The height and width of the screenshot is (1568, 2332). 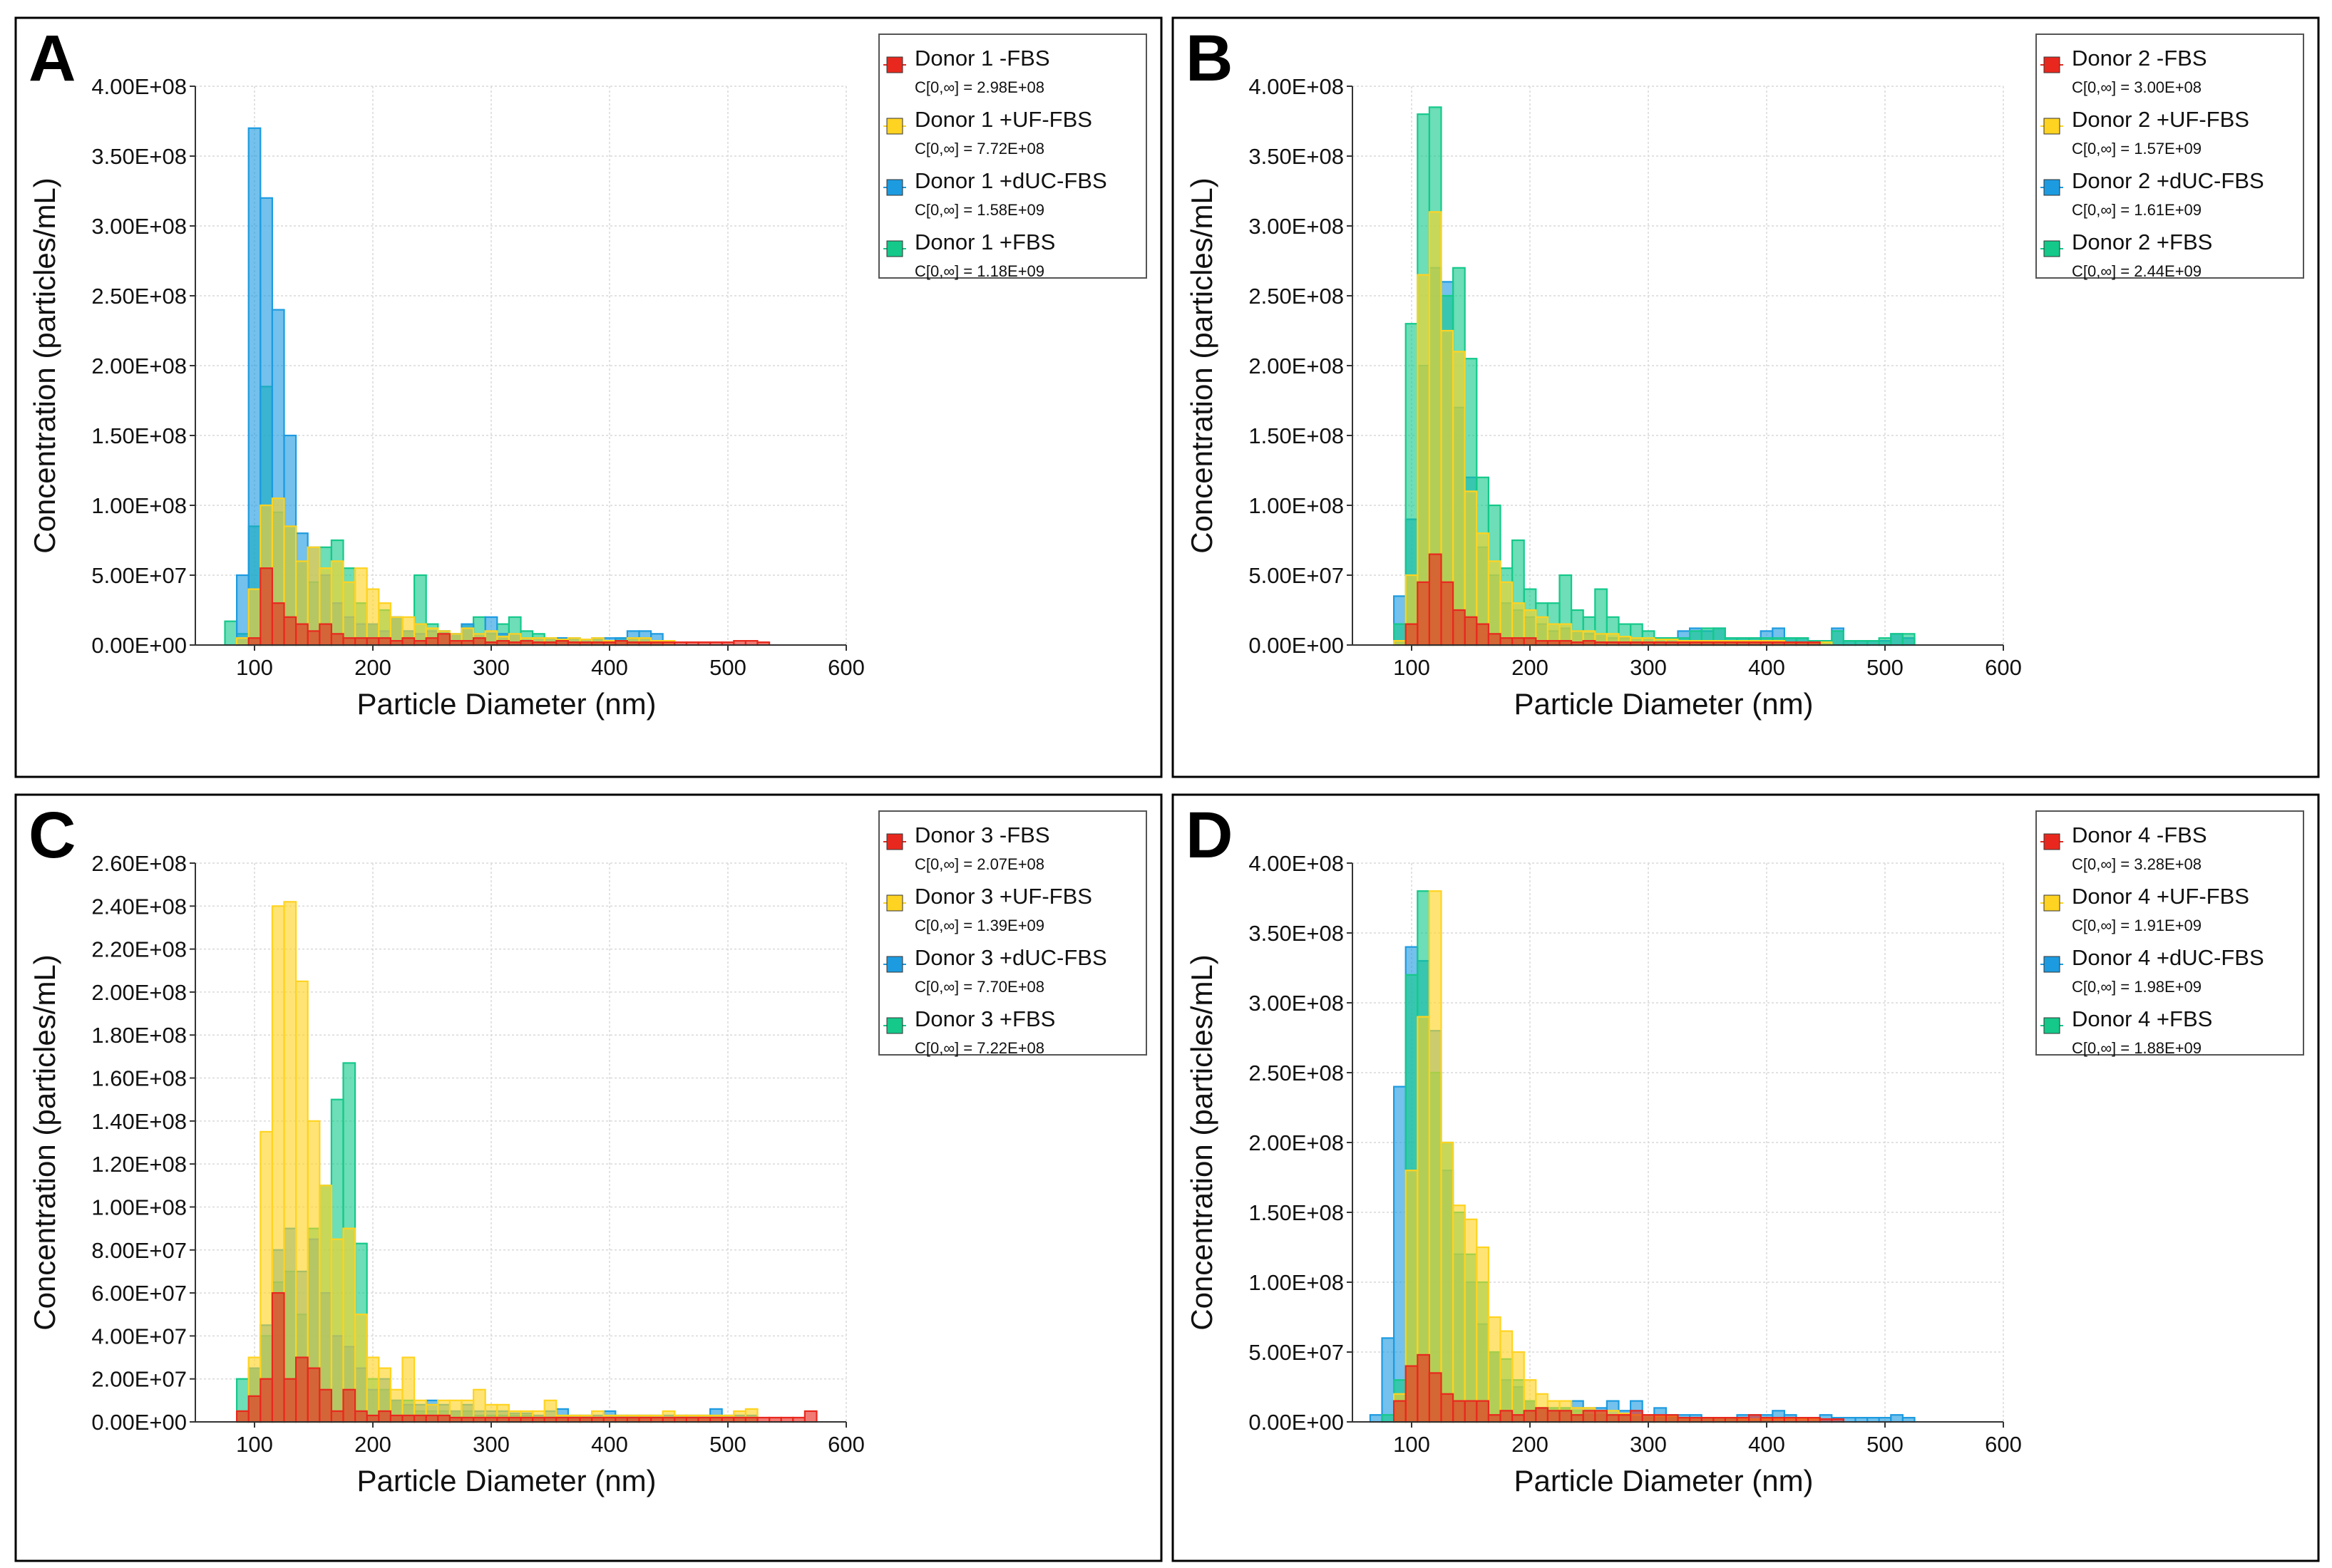 I want to click on y-tick-label: 3.00E+08, so click(x=1296, y=1004).